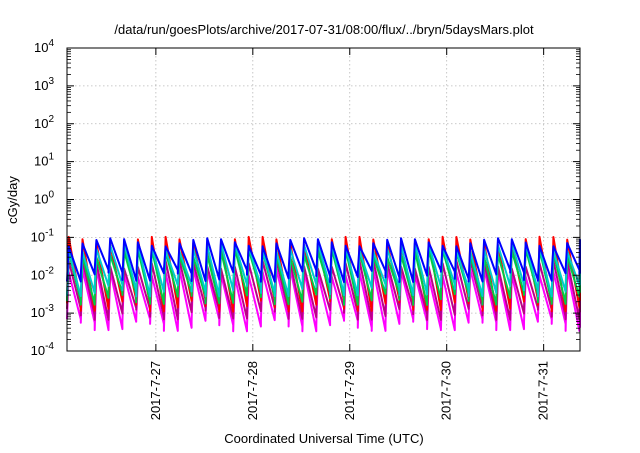 This screenshot has height=453, width=640. I want to click on y-tick-label: 10¹, so click(44, 160).